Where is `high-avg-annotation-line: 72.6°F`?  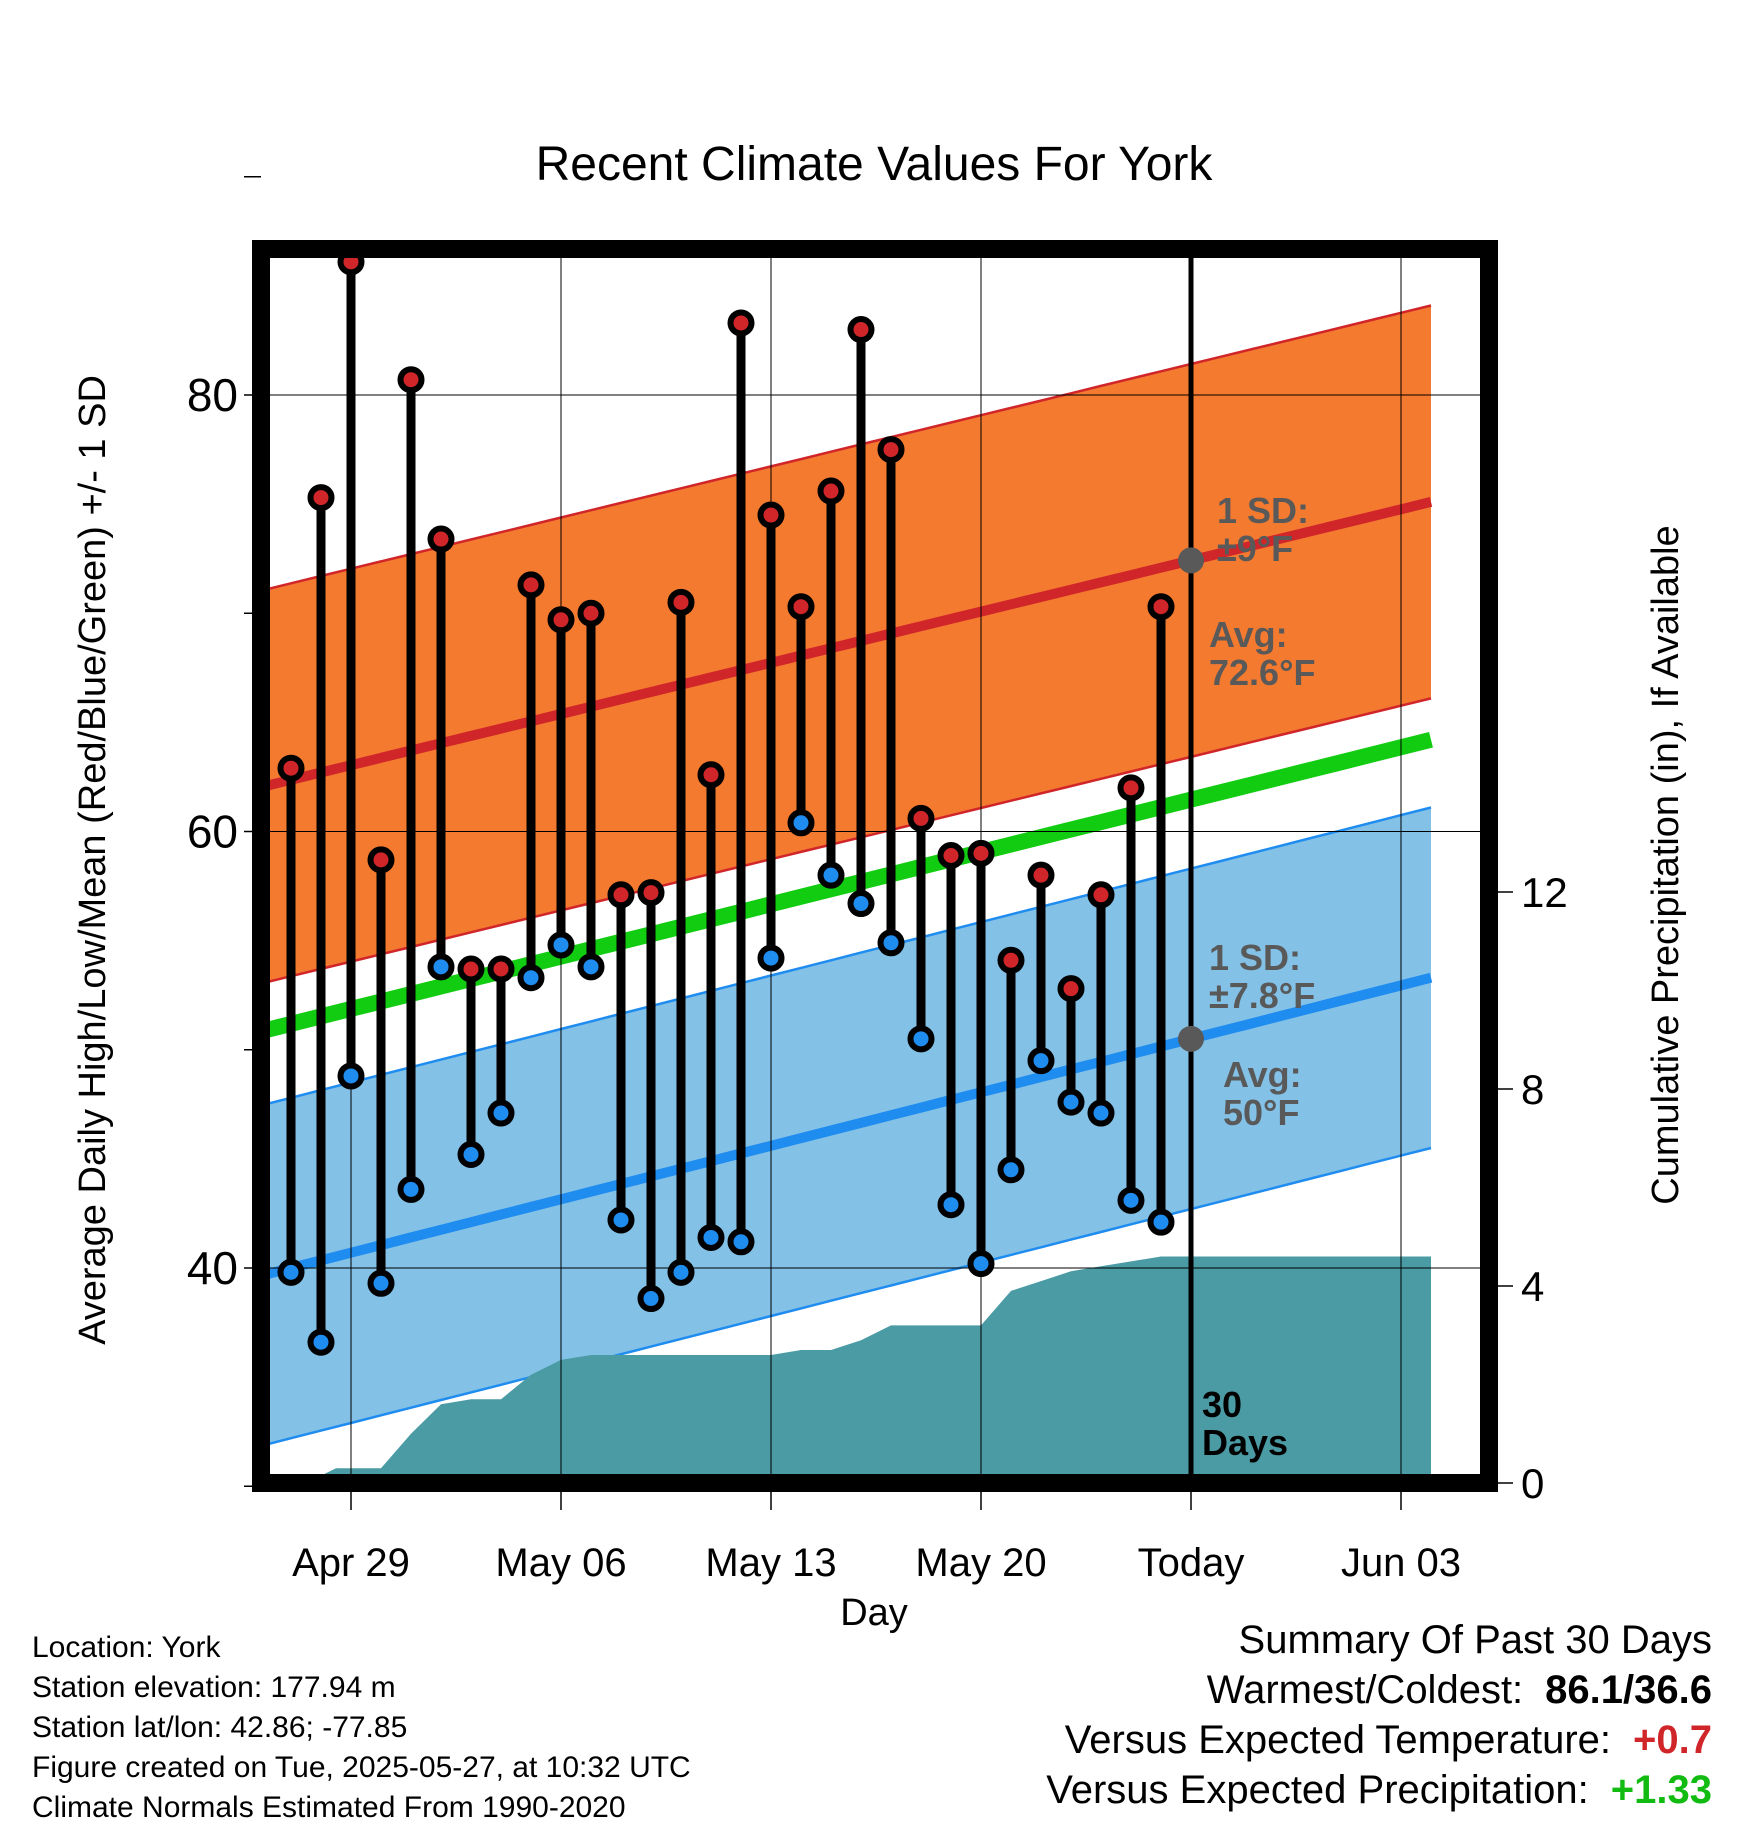 high-avg-annotation-line: 72.6°F is located at coordinates (1262, 672).